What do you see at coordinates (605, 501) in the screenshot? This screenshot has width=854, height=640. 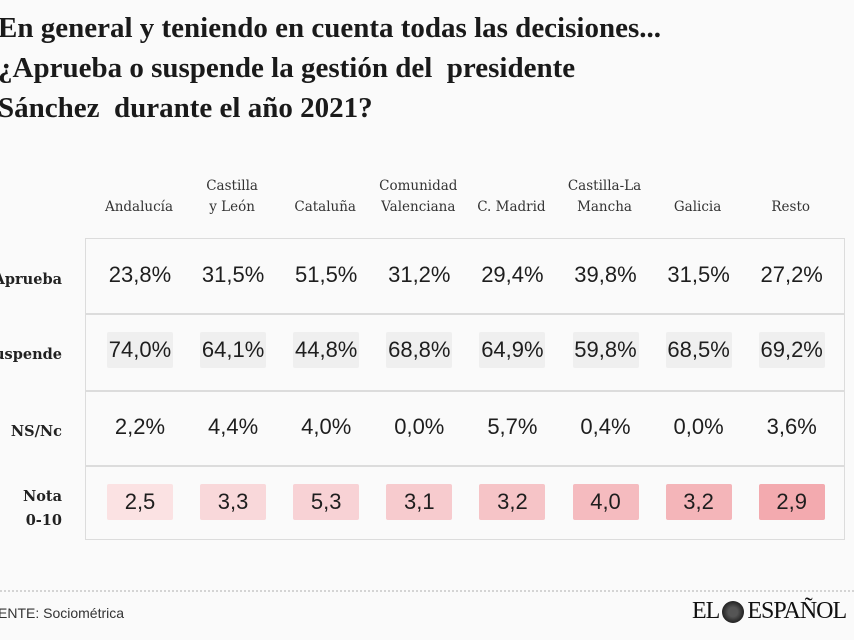 I see `table-cell: 4,0` at bounding box center [605, 501].